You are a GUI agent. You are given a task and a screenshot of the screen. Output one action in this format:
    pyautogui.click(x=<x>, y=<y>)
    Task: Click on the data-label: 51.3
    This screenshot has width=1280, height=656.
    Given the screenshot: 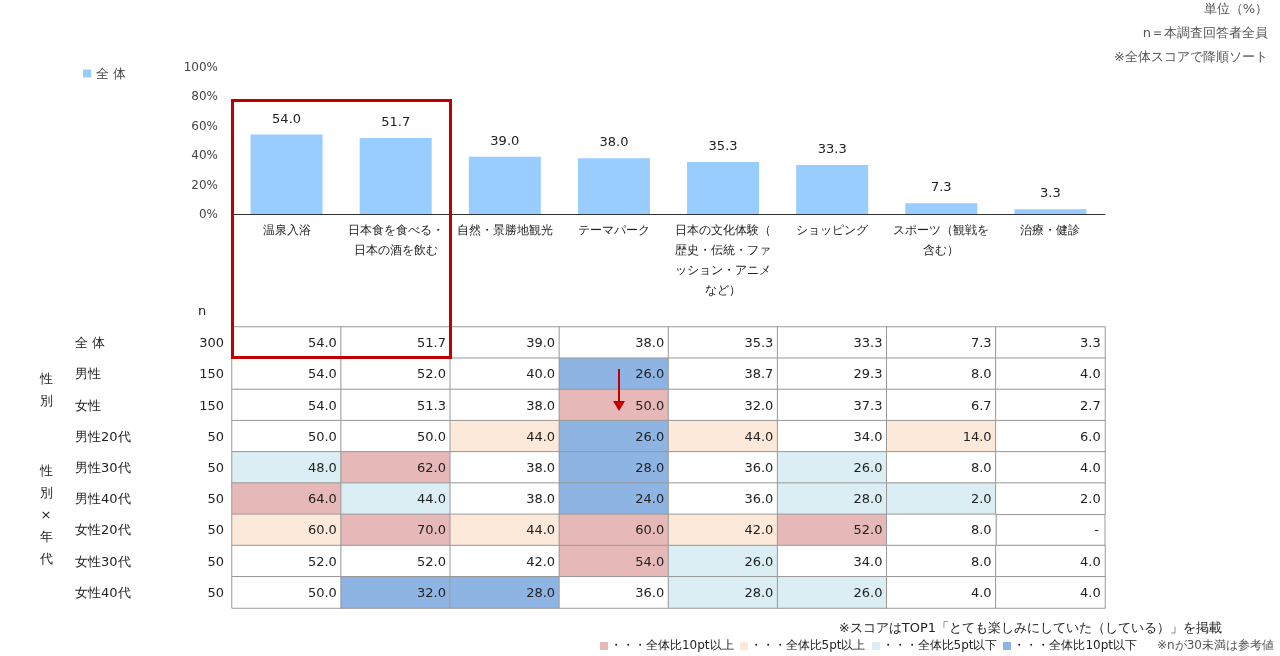 What is the action you would take?
    pyautogui.click(x=431, y=405)
    